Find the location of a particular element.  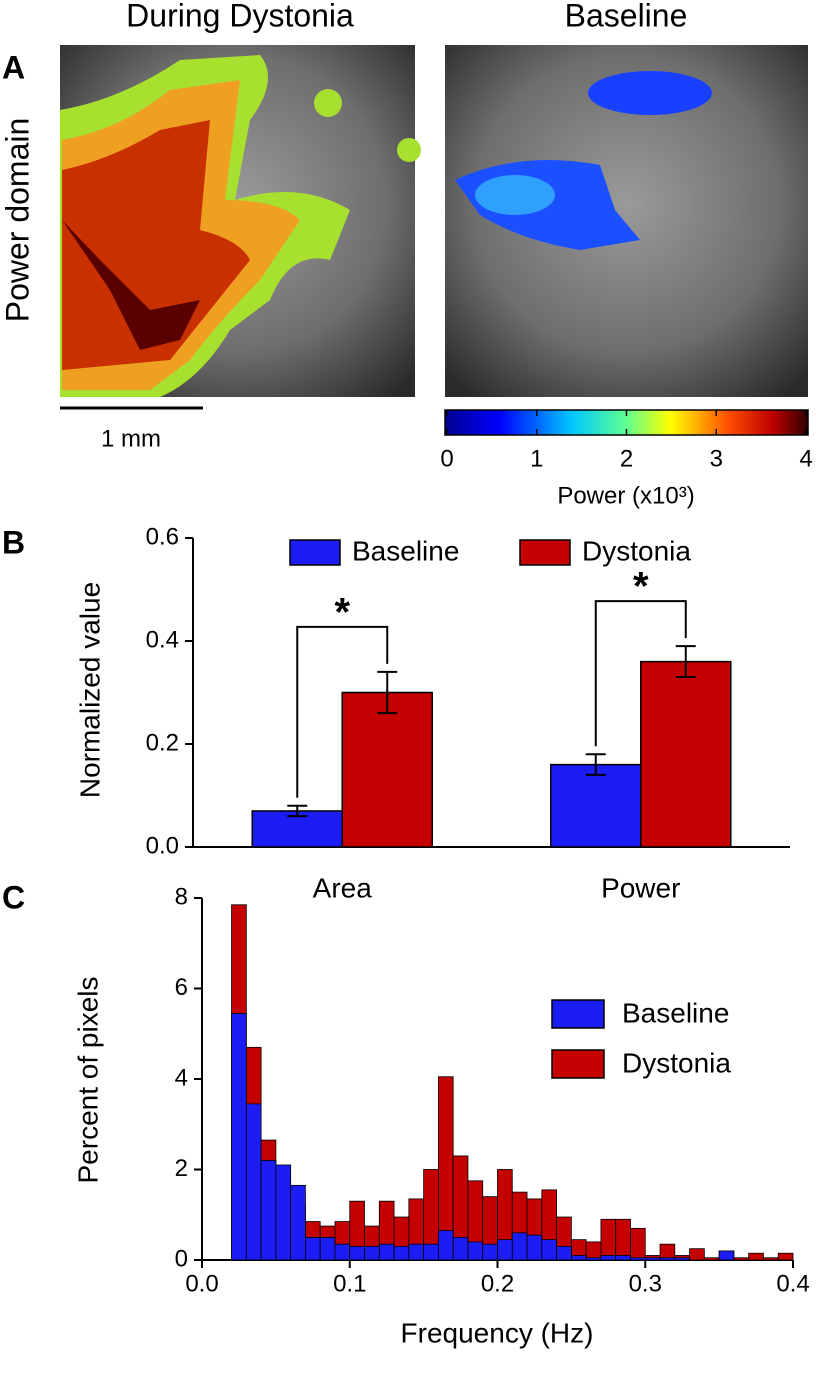

colorbar-tick-label: 3 is located at coordinates (716, 458).